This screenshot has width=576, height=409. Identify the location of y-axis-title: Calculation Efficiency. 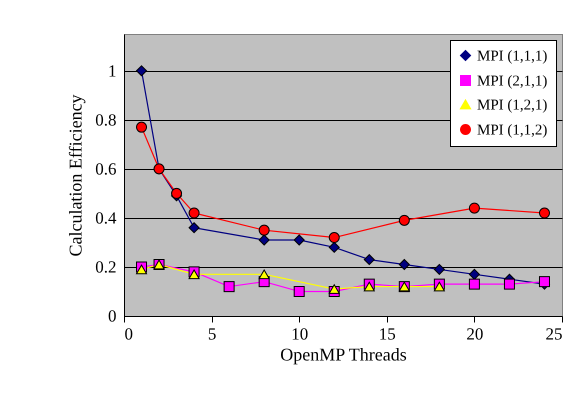
(75, 175).